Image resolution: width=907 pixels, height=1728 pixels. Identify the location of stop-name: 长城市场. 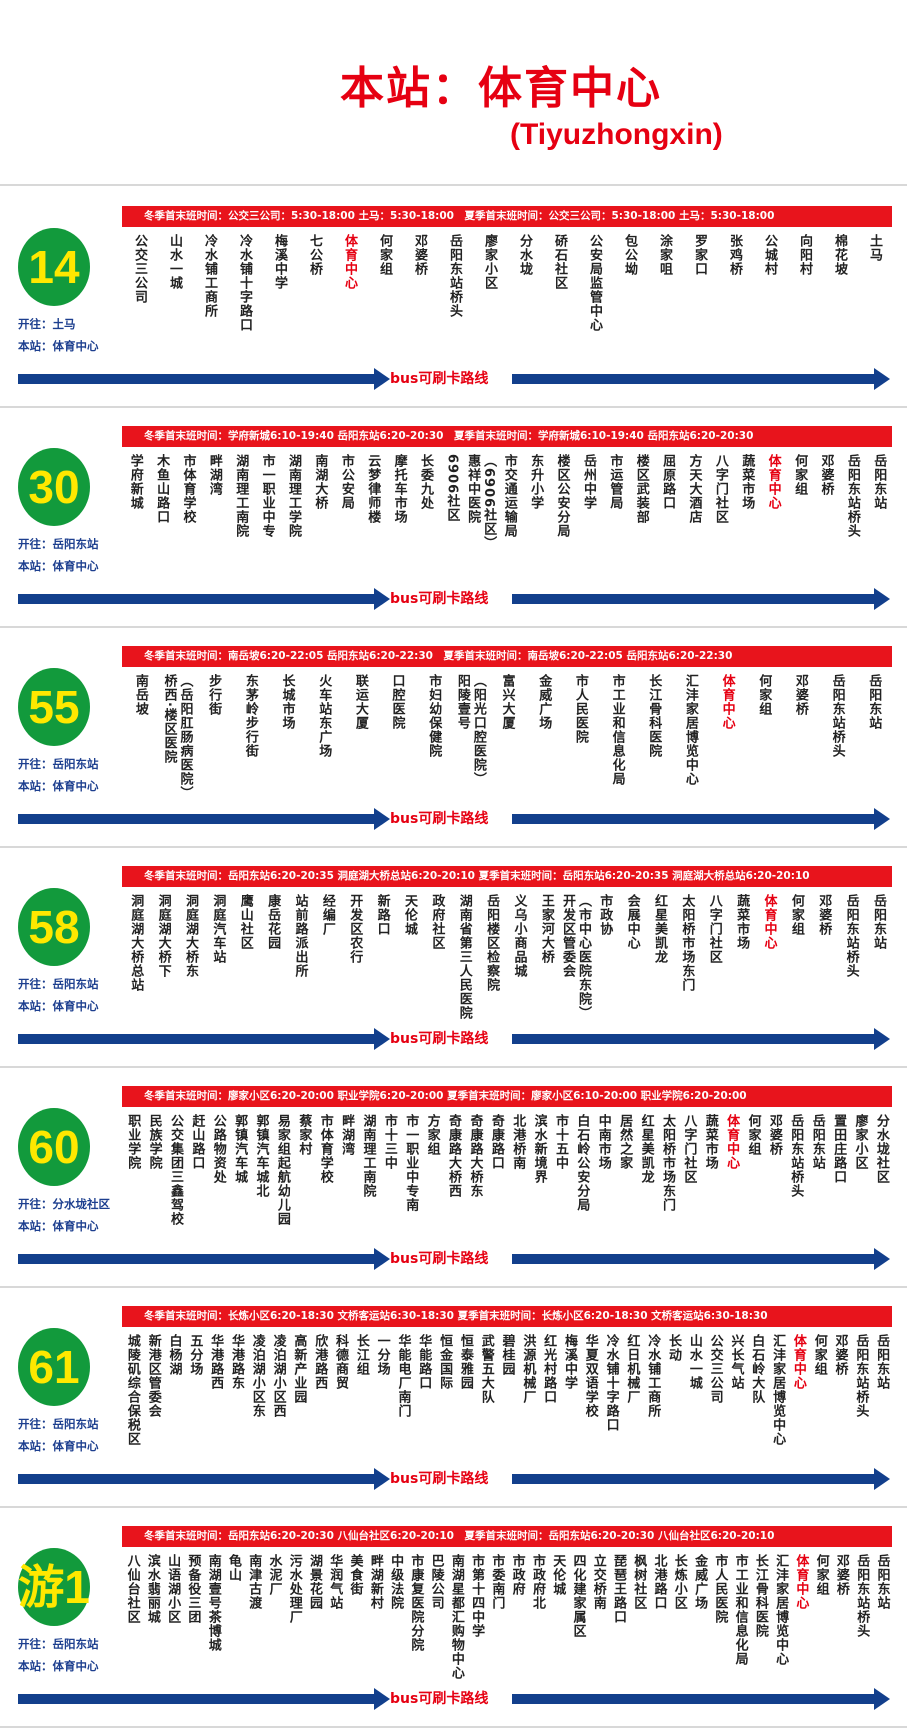
(287, 702).